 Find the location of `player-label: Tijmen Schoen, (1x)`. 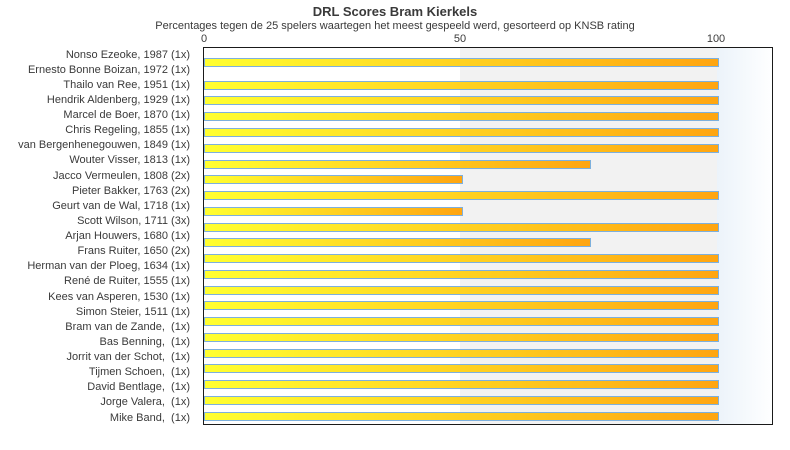

player-label: Tijmen Schoen, (1x) is located at coordinates (139, 372).